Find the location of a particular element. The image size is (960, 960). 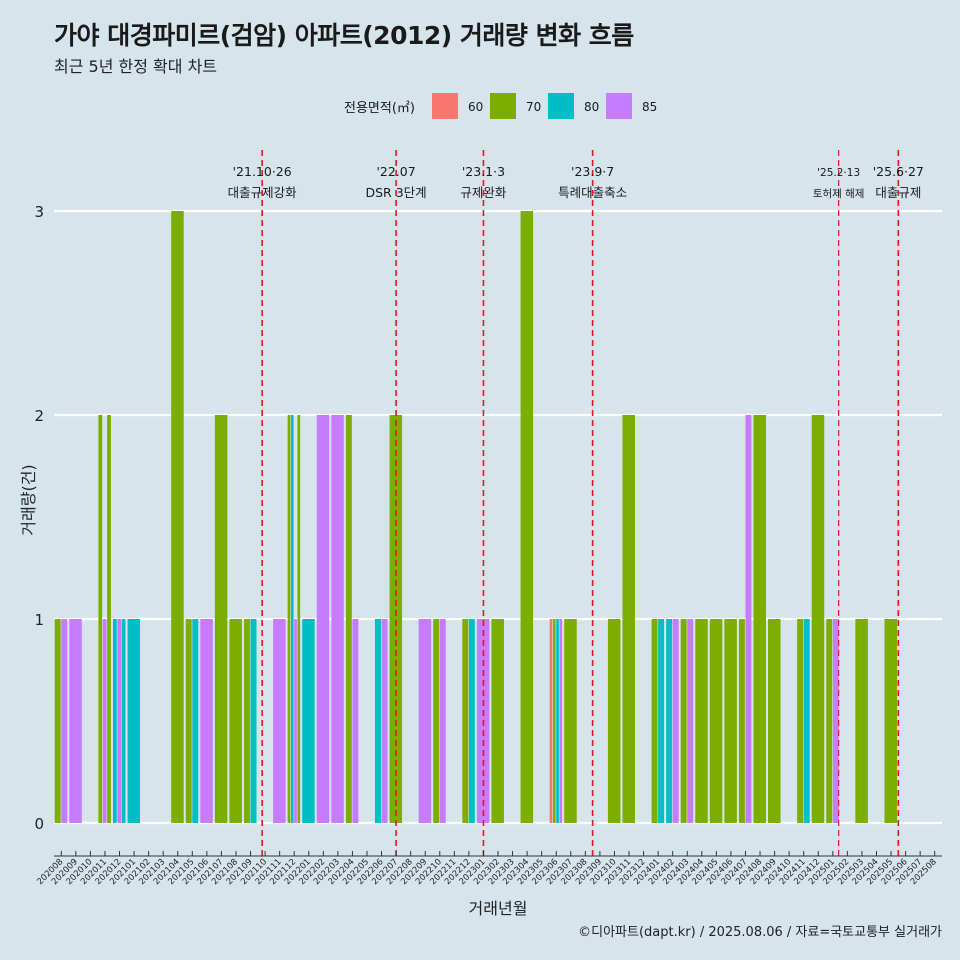

event-date-5: '25.6·27 is located at coordinates (898, 171).